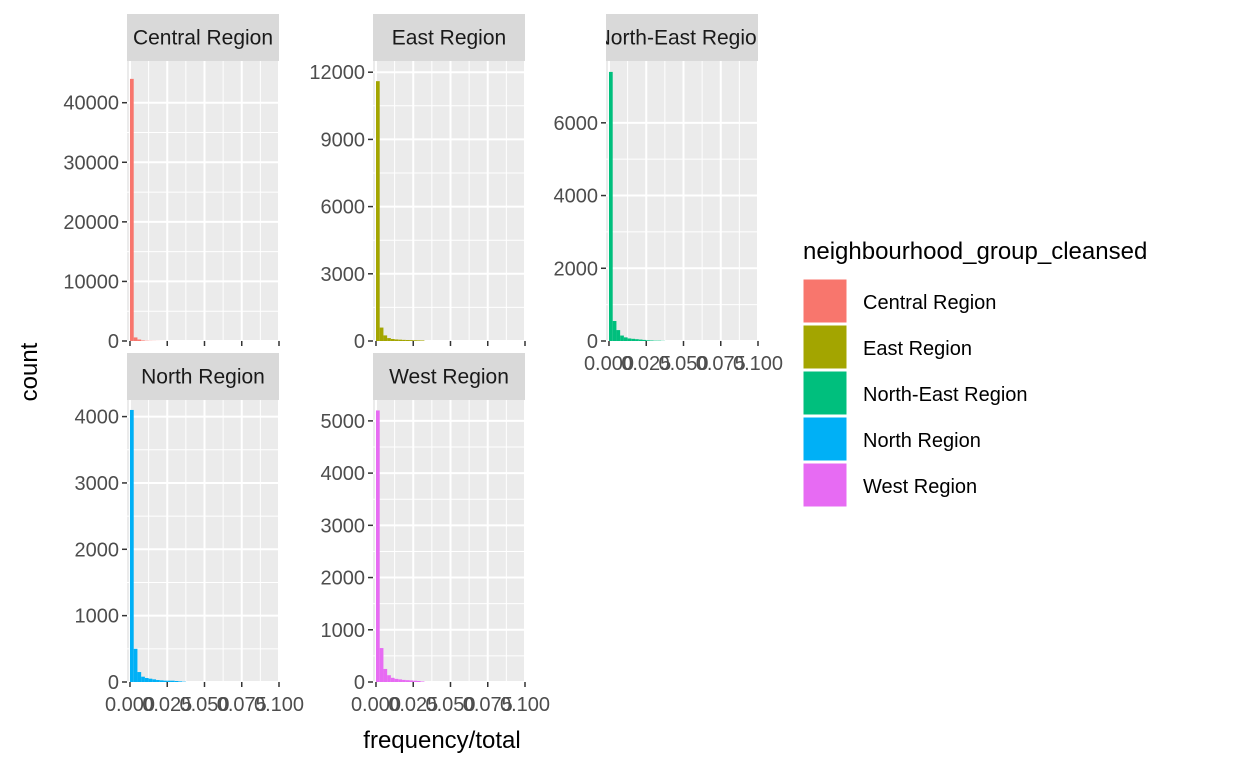 This screenshot has width=1248, height=768. I want to click on bars-central-region, so click(148, 209).